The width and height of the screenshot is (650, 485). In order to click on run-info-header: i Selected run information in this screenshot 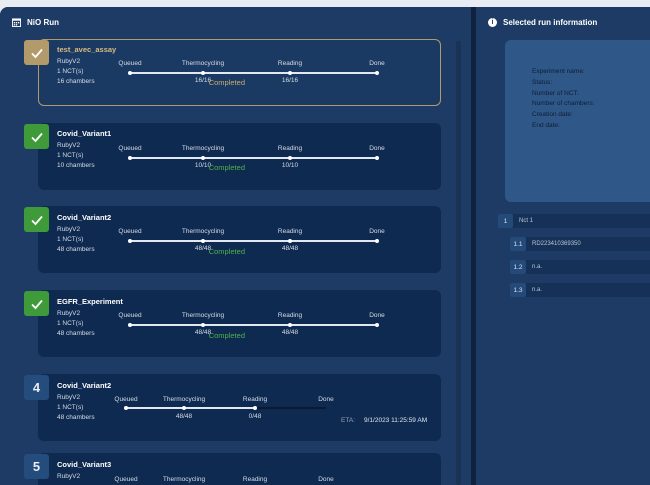, I will do `click(542, 22)`.